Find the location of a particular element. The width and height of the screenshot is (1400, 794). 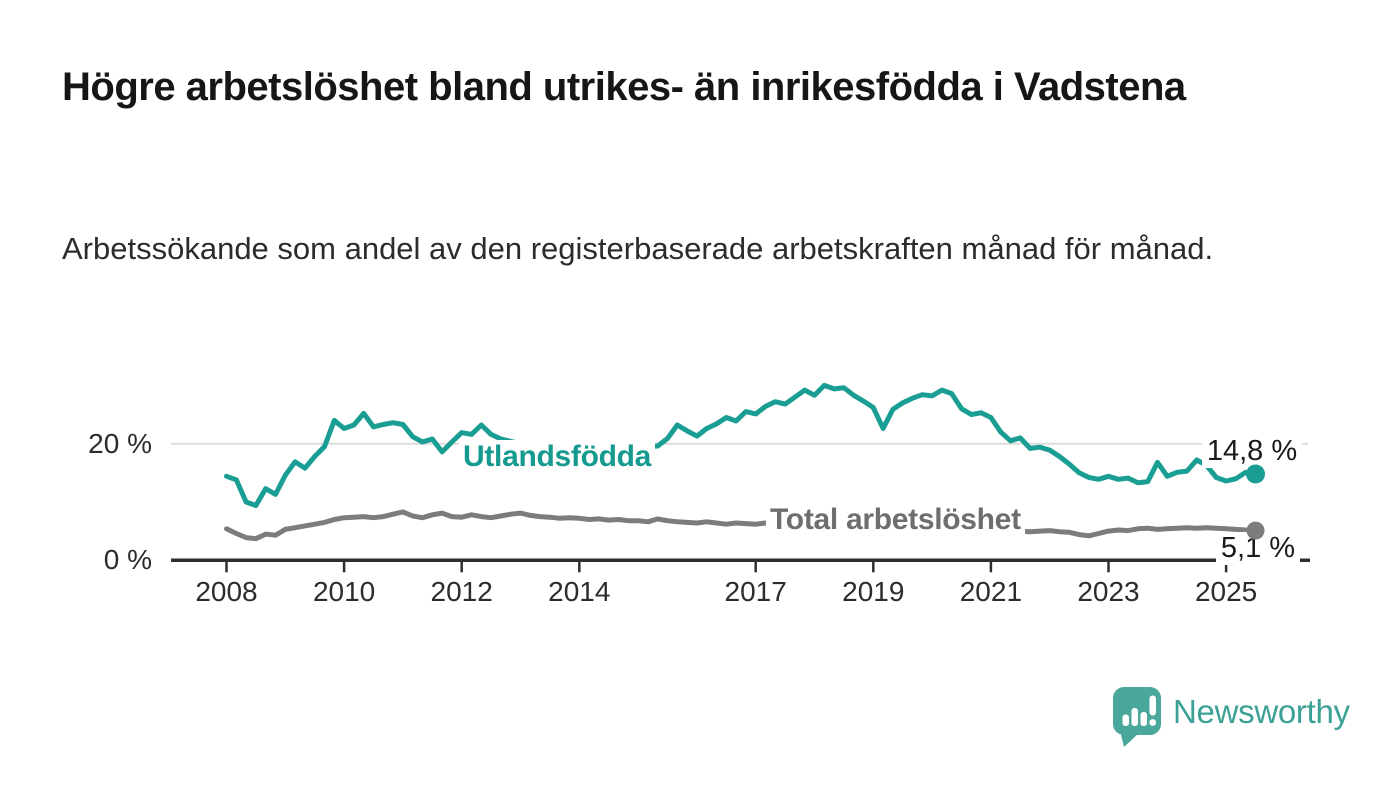

value-label-utlandsfodda: 14,8 % is located at coordinates (1252, 451).